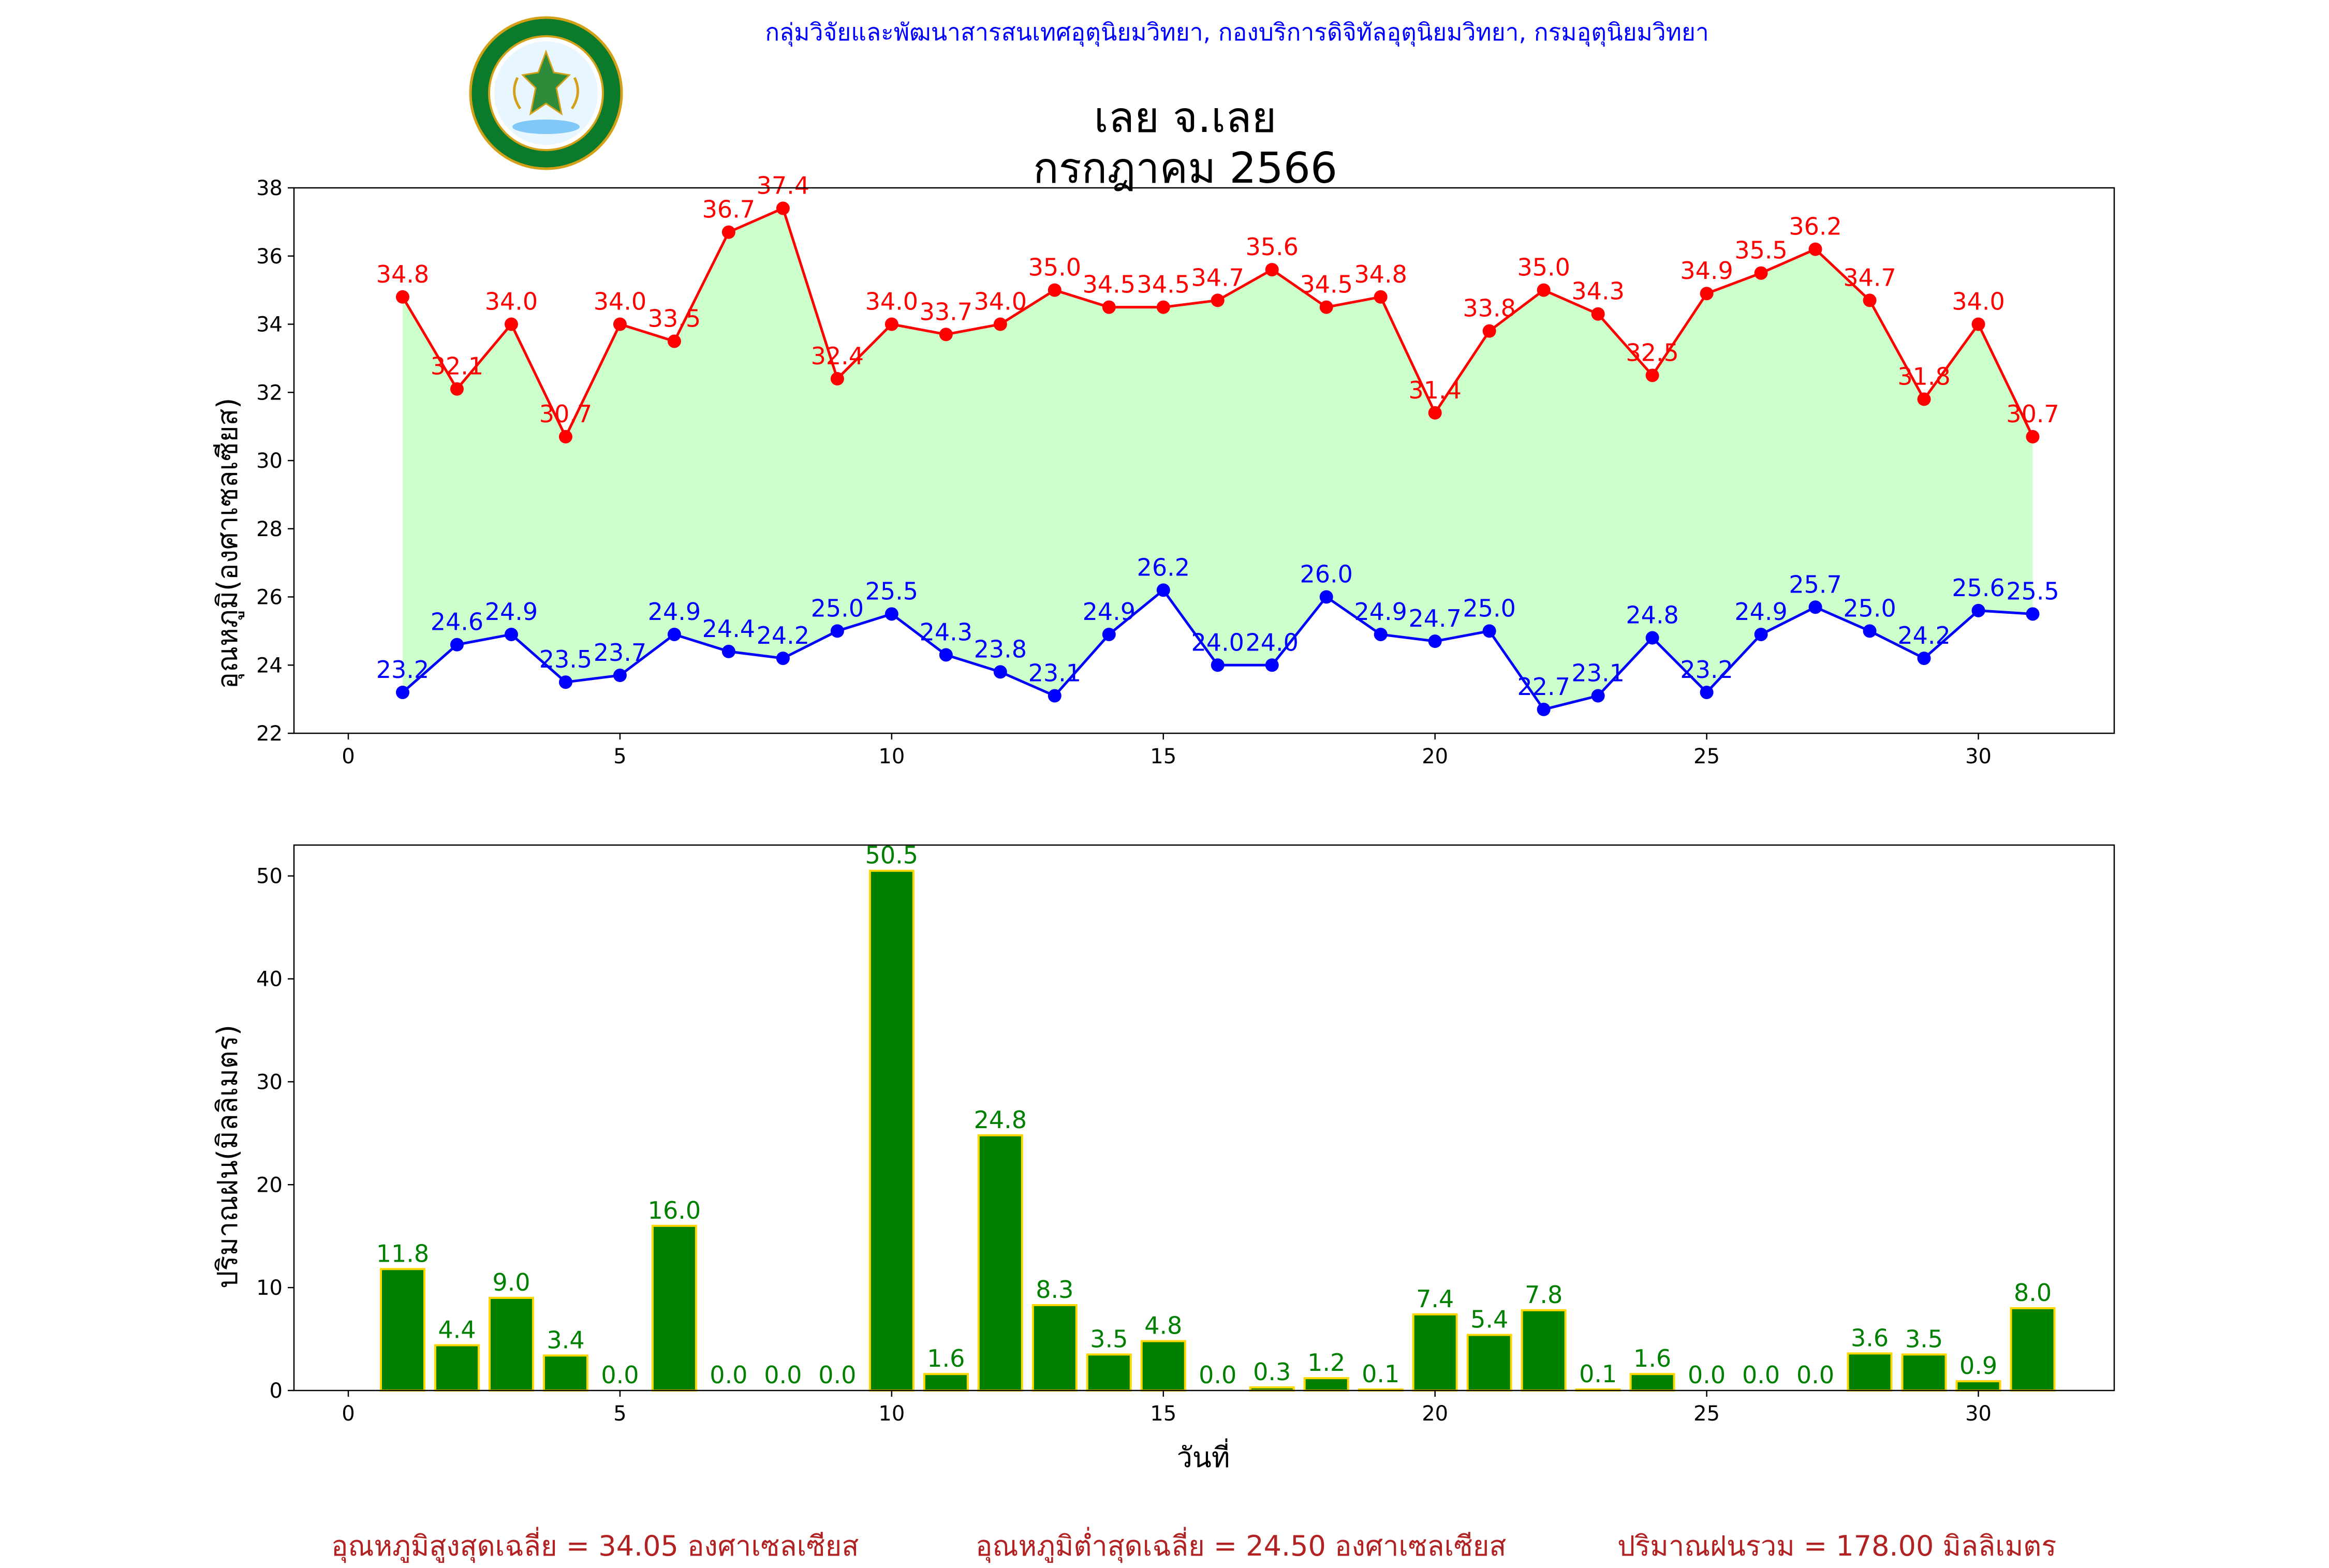 The width and height of the screenshot is (2329, 1568). I want to click on min-temp-data-label: 26.2, so click(1163, 567).